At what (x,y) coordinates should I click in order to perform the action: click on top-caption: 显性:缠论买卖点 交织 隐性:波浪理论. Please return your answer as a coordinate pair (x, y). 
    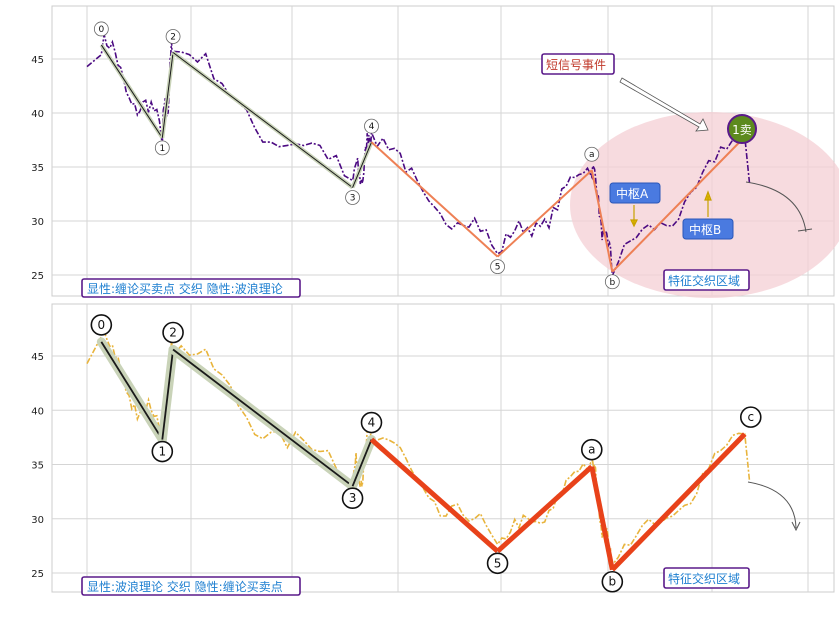
    Looking at the image, I should click on (185, 288).